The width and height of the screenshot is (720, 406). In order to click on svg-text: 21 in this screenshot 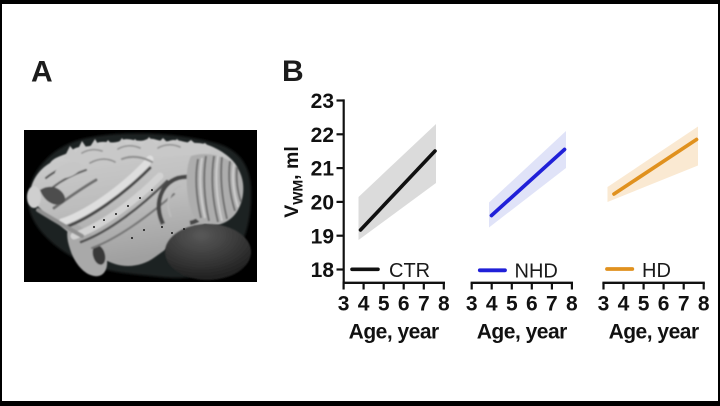, I will do `click(323, 169)`.